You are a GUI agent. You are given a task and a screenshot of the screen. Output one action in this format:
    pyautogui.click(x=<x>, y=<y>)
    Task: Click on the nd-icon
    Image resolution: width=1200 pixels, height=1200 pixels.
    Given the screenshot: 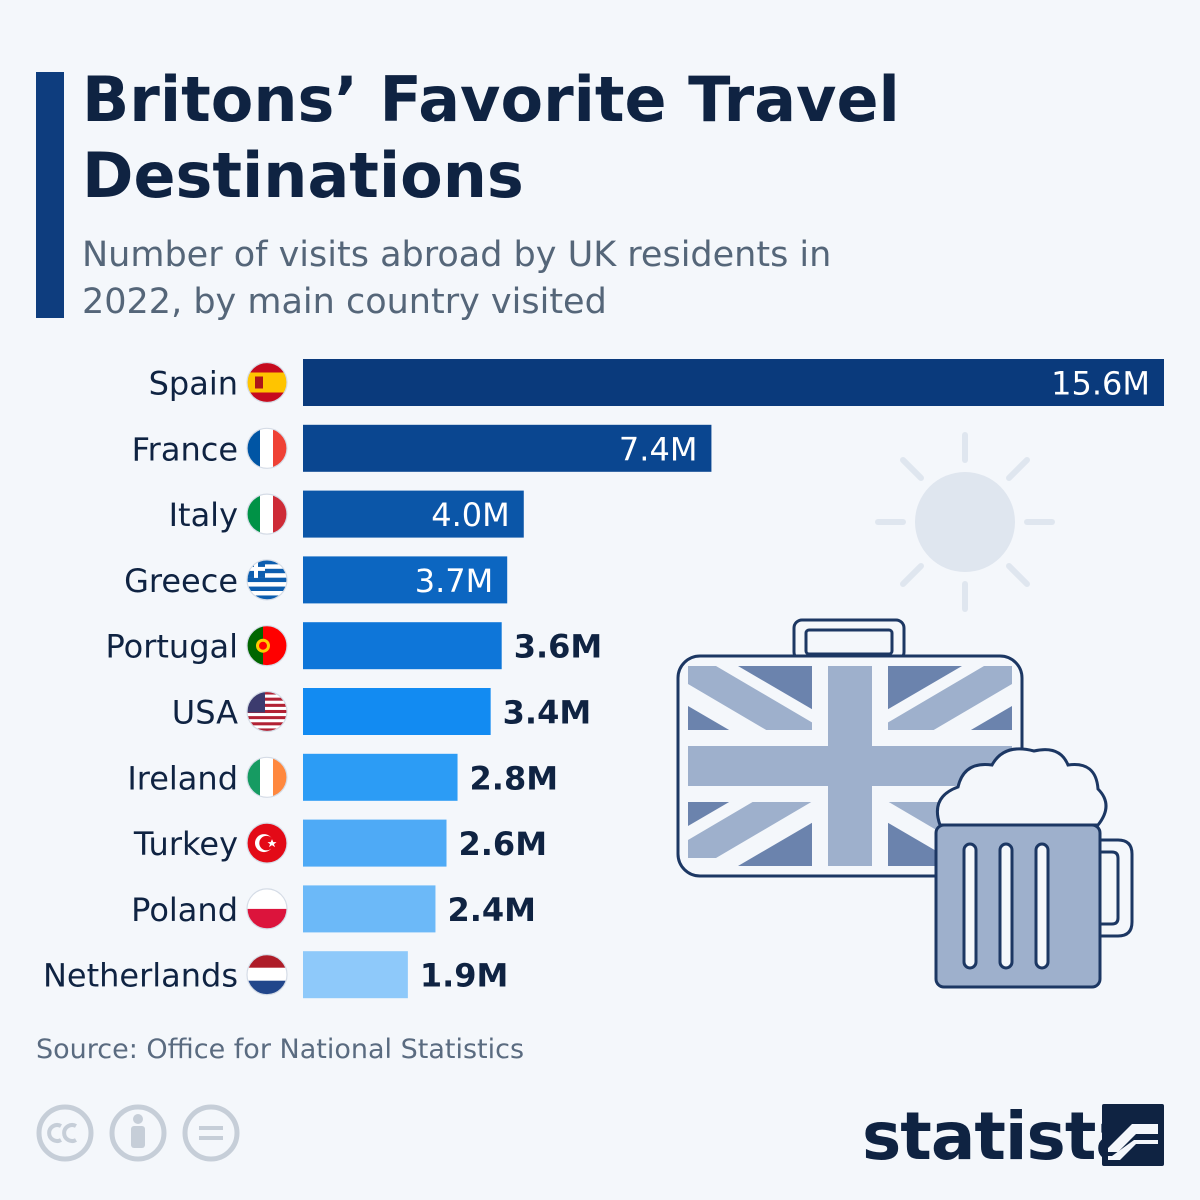 What is the action you would take?
    pyautogui.click(x=211, y=1133)
    